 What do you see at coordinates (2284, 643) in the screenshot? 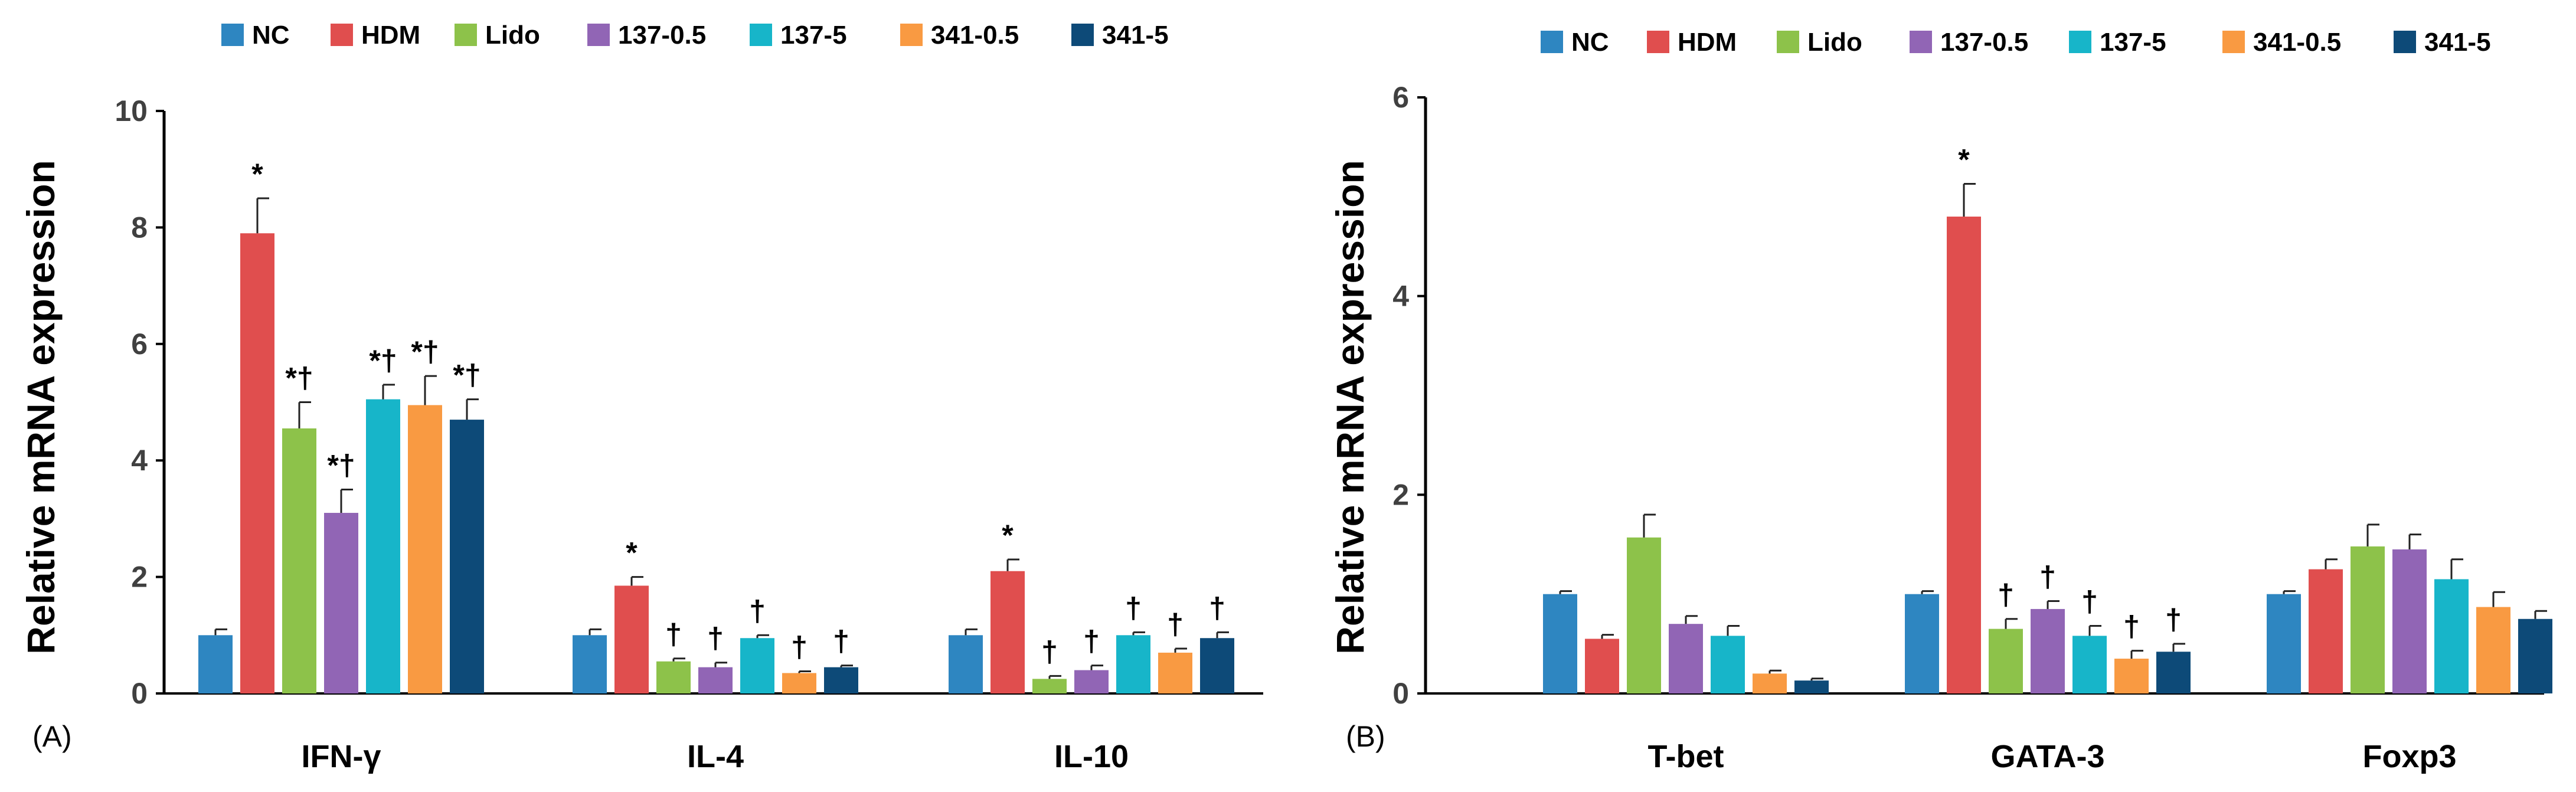
I see `bar-foxp3-nc` at bounding box center [2284, 643].